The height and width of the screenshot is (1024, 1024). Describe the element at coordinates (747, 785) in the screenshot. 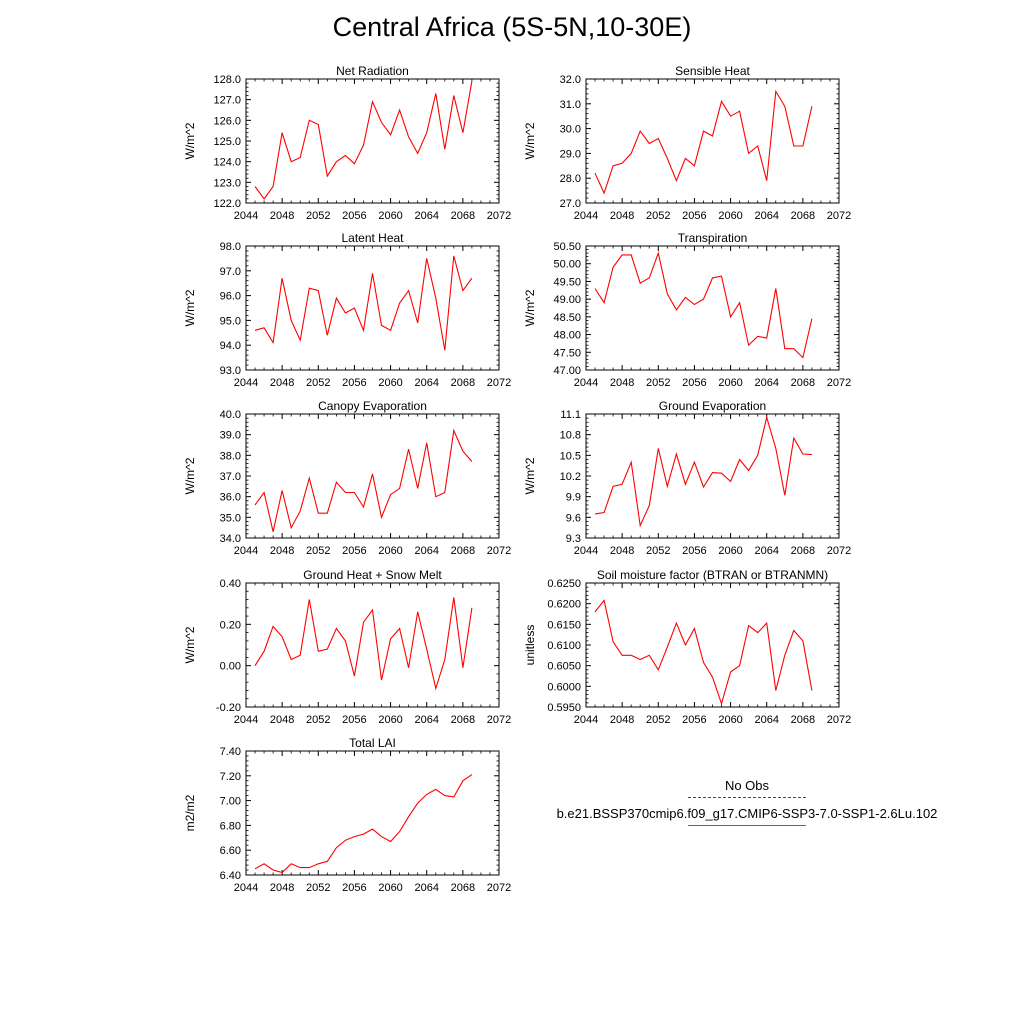

I see `legend-label-obs: No Obs` at that location.